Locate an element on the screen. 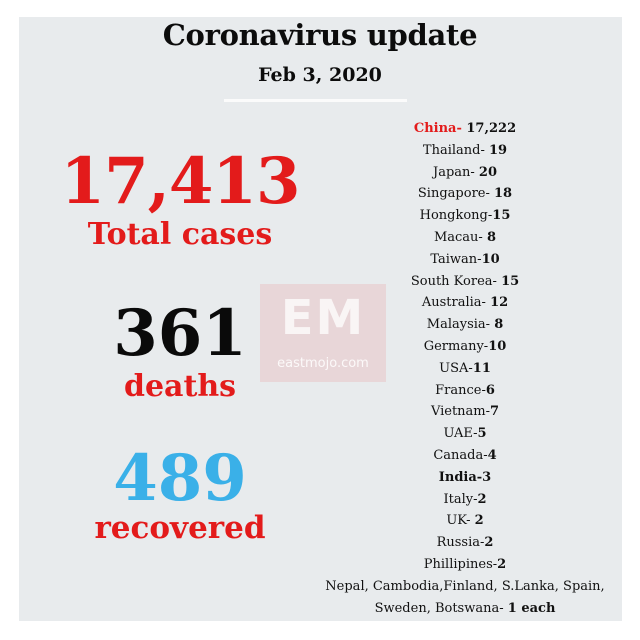 The width and height of the screenshot is (640, 640). country-row: Russia-2 is located at coordinates (465, 543).